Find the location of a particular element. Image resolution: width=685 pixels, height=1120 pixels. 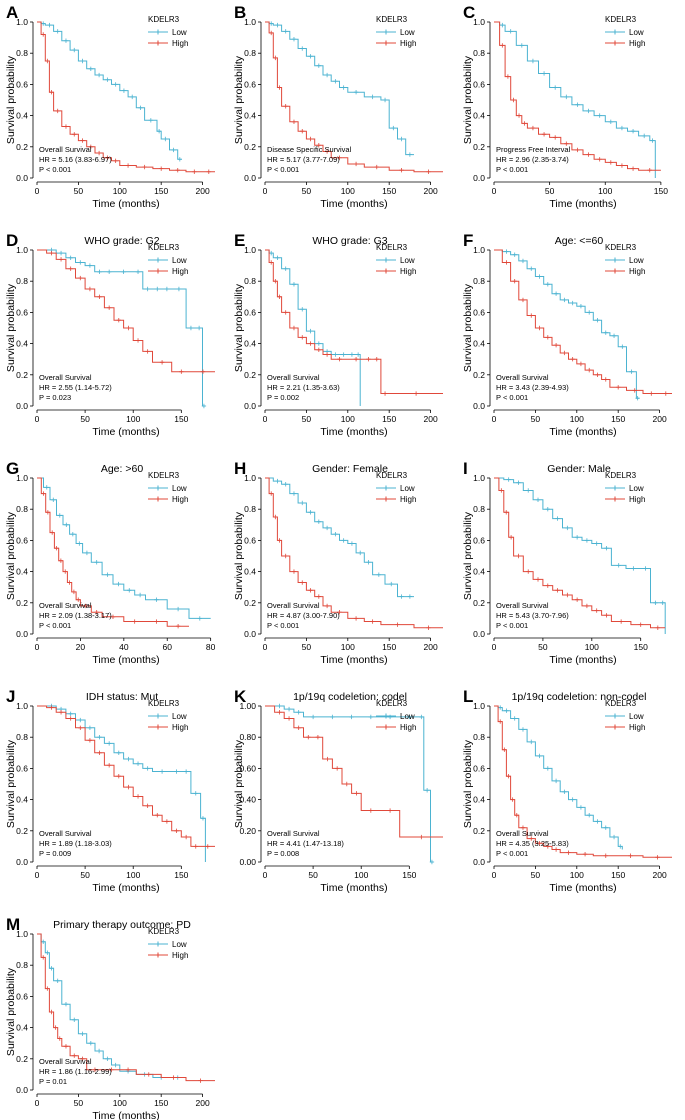

hr-annotation: HR = 1.86 (1.16-2.99) is located at coordinates (75, 1071).